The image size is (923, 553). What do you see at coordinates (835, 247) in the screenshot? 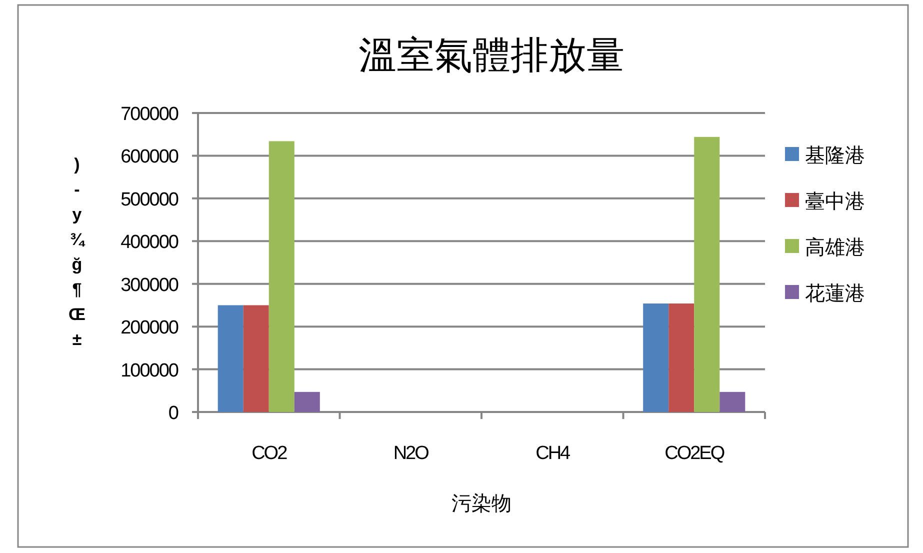
I see `legend-label: 高雄港` at bounding box center [835, 247].